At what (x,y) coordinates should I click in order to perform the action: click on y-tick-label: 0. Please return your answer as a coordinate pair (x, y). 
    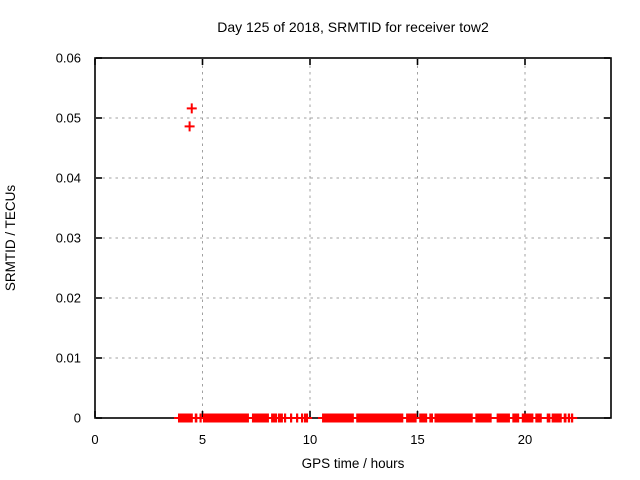
    Looking at the image, I should click on (77, 418).